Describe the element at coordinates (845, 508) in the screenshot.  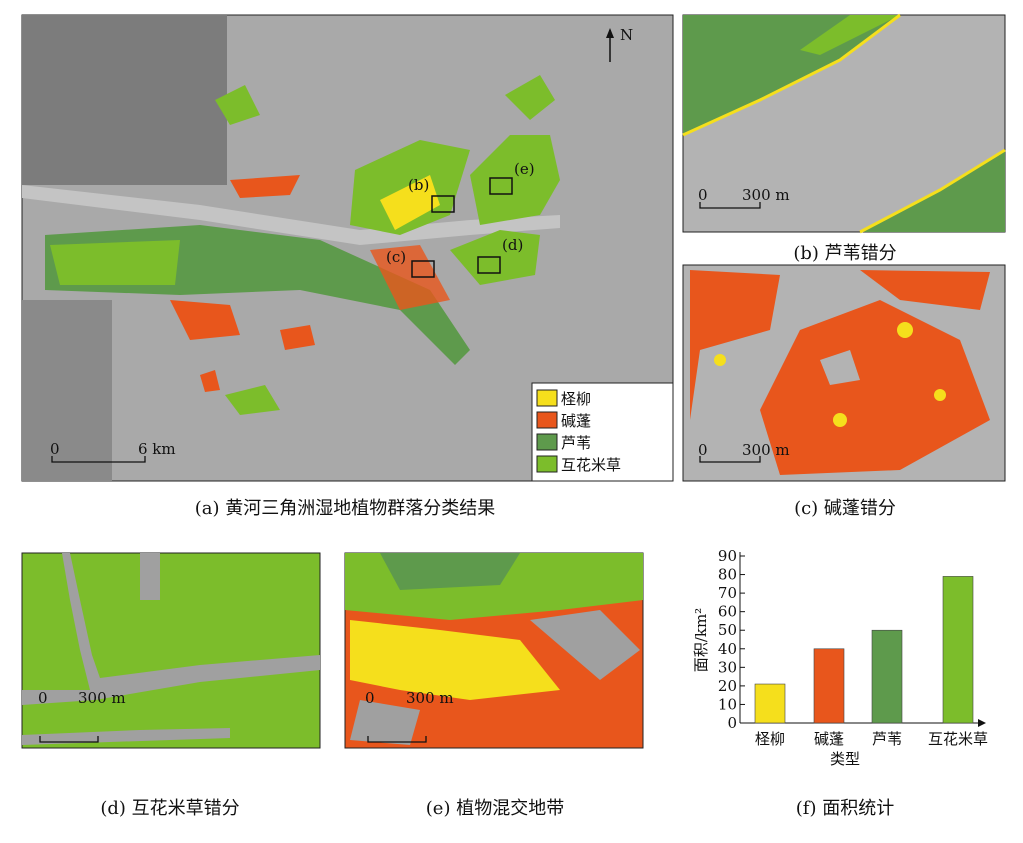
I see `caption: (c) 碱蓬错分` at that location.